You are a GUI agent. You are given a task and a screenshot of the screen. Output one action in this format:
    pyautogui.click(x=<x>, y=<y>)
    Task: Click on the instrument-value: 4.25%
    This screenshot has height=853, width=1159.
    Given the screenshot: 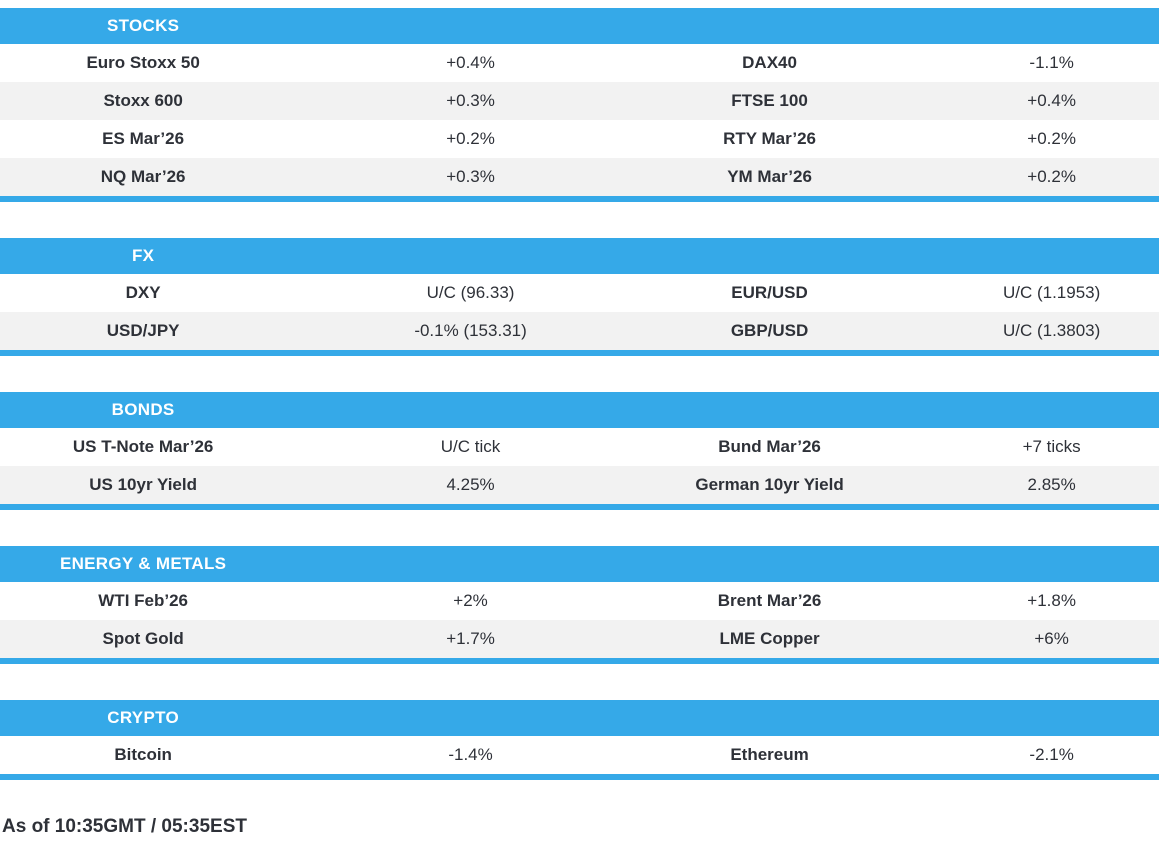 What is the action you would take?
    pyautogui.click(x=470, y=484)
    